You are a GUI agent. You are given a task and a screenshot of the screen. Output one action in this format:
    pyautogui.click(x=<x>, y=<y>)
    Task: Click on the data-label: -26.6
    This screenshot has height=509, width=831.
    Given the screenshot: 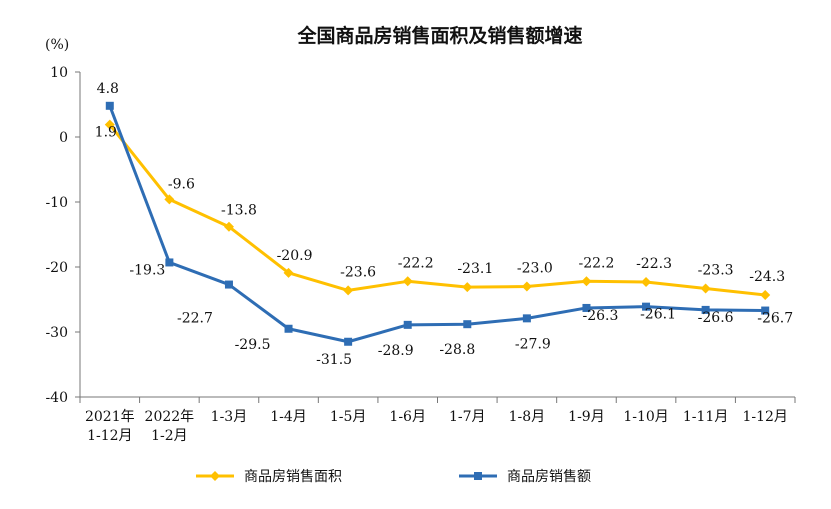 What is the action you would take?
    pyautogui.click(x=716, y=318)
    